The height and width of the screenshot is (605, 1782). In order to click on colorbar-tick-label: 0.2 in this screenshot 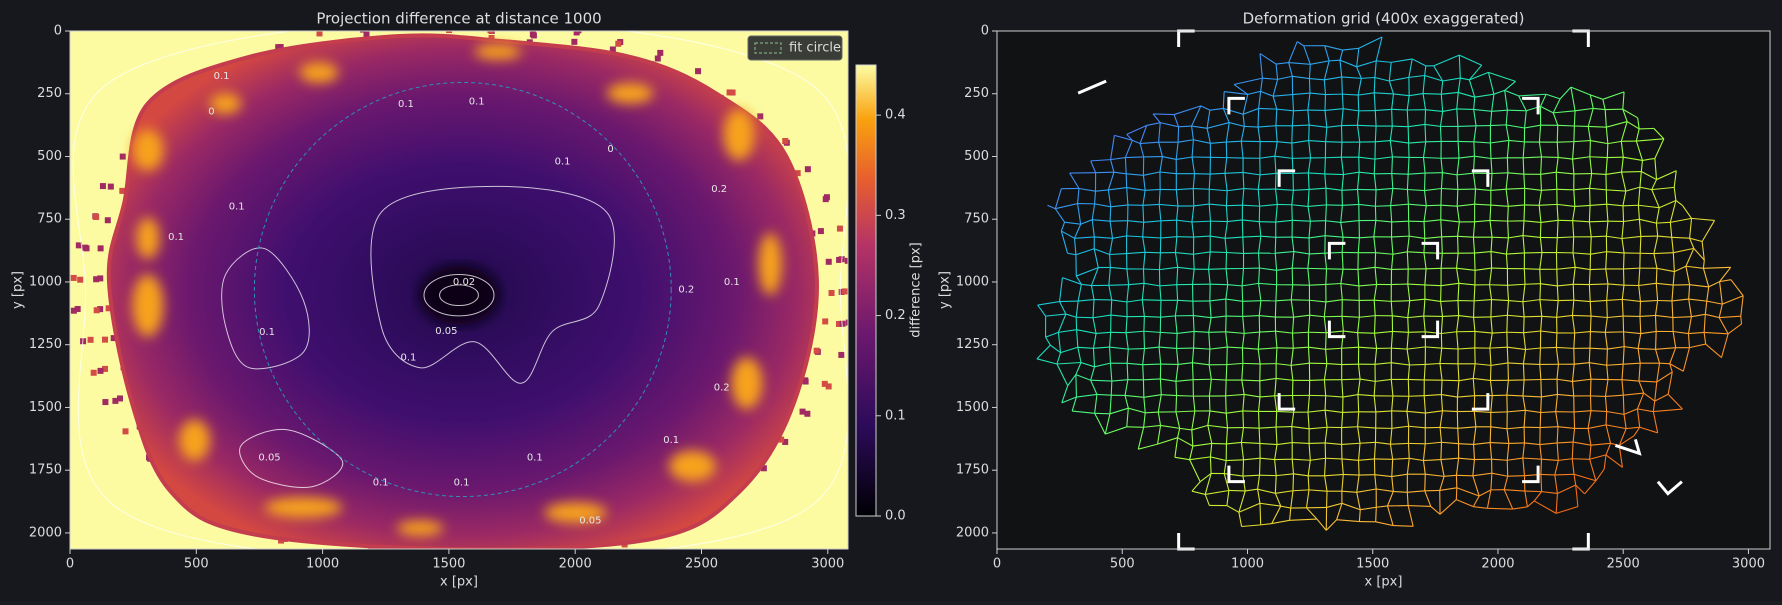, I will do `click(895, 315)`.